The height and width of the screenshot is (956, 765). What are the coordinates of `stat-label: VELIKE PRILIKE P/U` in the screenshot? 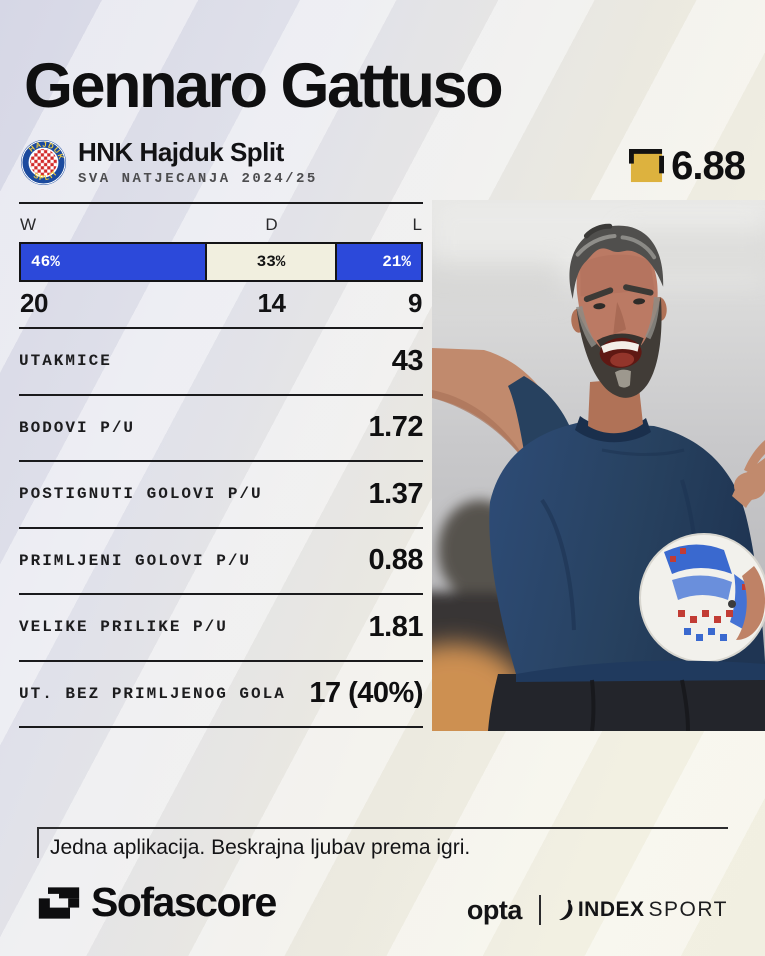 It's located at (123, 627).